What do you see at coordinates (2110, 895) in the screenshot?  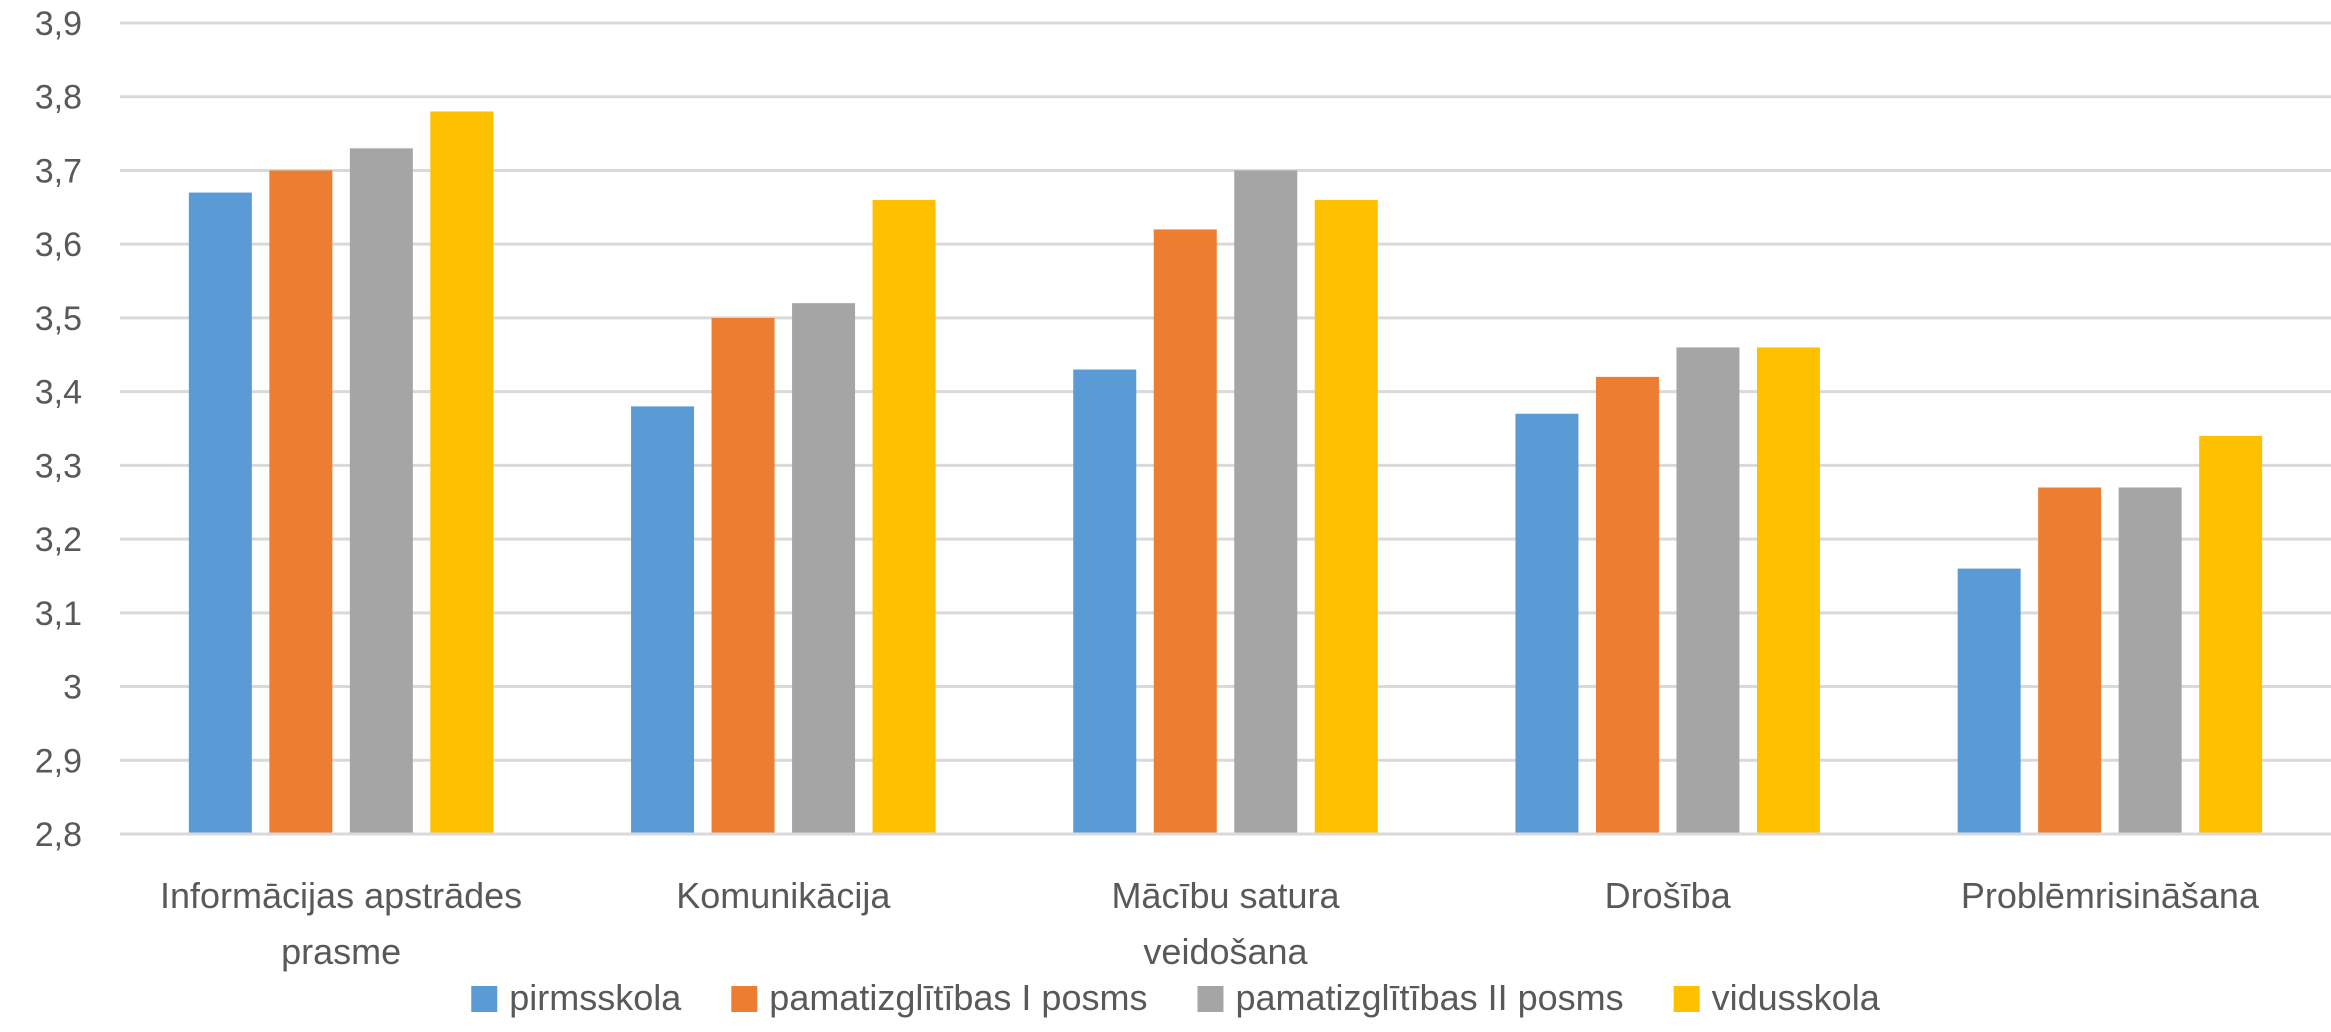 I see `x-category-label: Problēmrisināšana` at bounding box center [2110, 895].